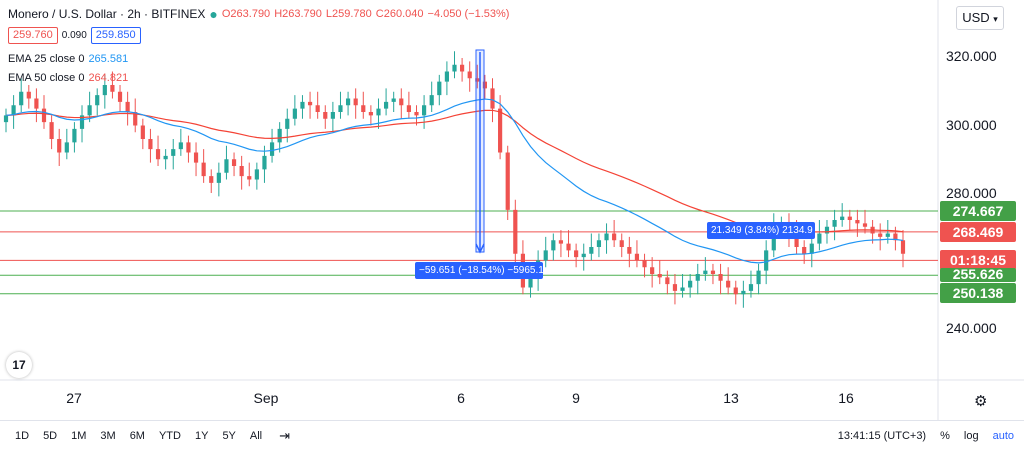  I want to click on percent-toggle: %, so click(945, 436).